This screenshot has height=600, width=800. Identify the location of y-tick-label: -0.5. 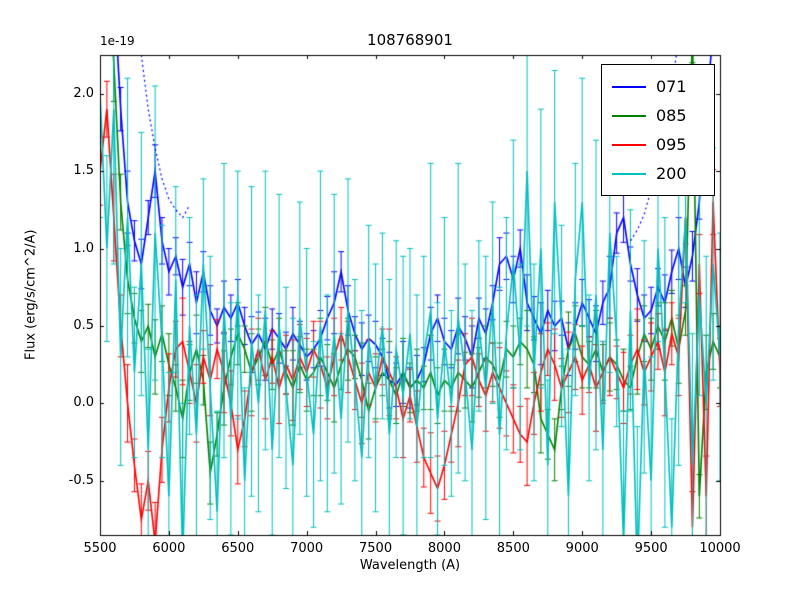
(81, 480).